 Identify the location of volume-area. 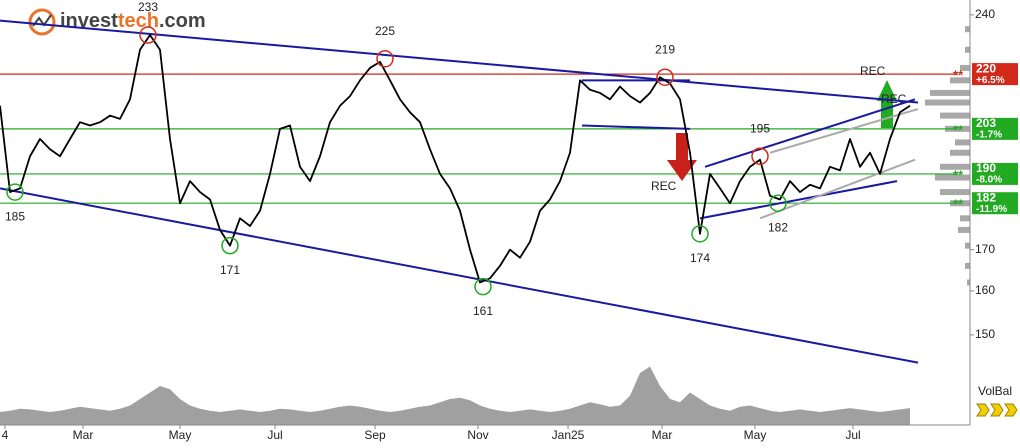
(455, 395).